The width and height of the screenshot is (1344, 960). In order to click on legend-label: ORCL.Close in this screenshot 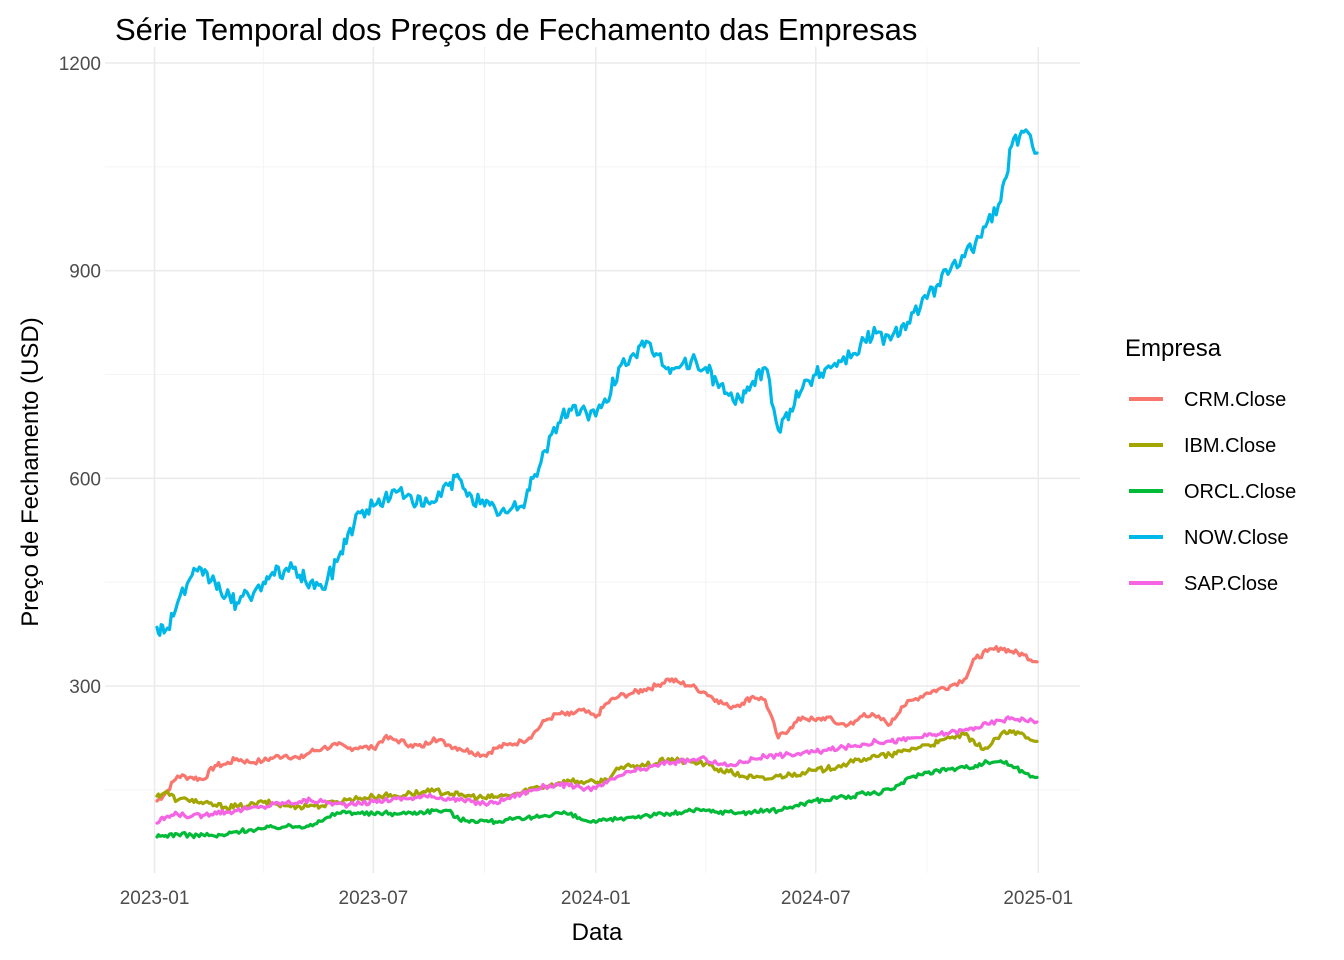, I will do `click(1240, 492)`.